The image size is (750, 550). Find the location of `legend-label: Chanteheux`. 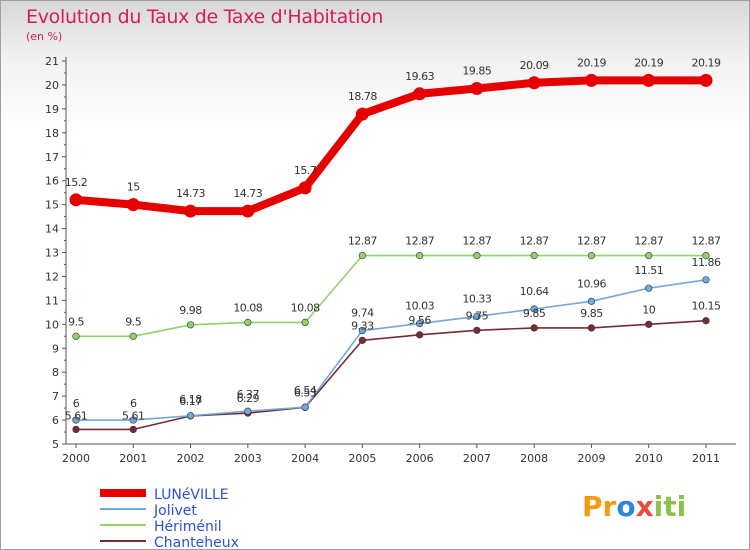

legend-label: Chanteheux is located at coordinates (196, 542).